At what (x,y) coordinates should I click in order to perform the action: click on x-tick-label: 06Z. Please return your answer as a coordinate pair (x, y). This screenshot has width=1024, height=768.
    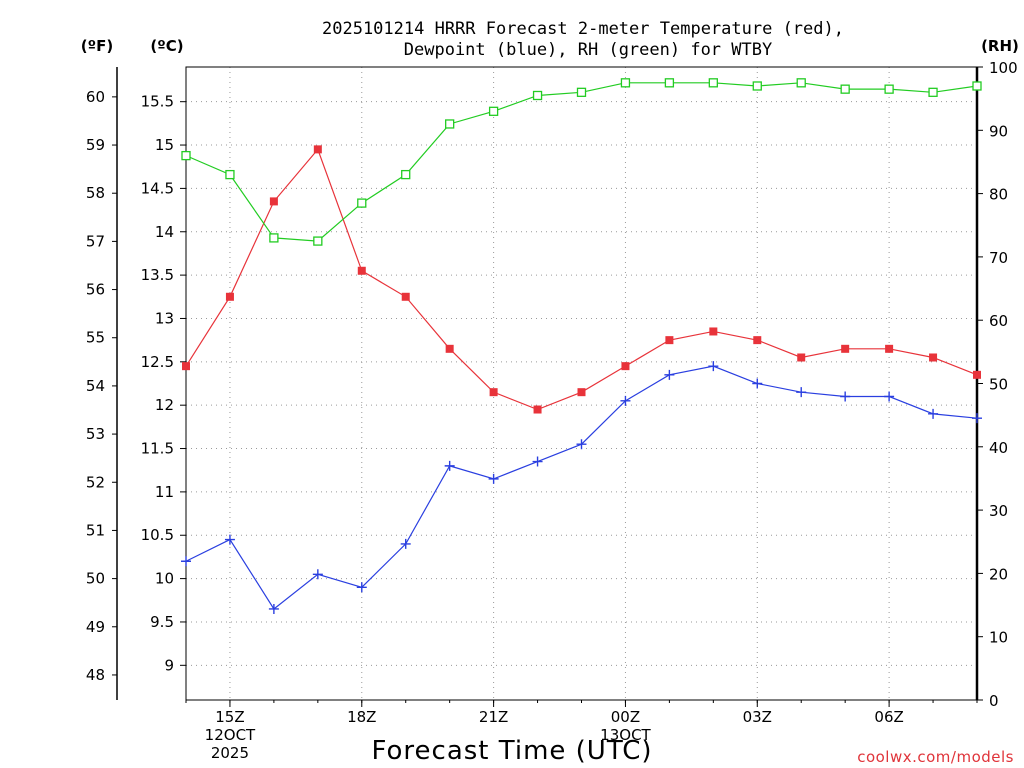
    Looking at the image, I should click on (888, 717).